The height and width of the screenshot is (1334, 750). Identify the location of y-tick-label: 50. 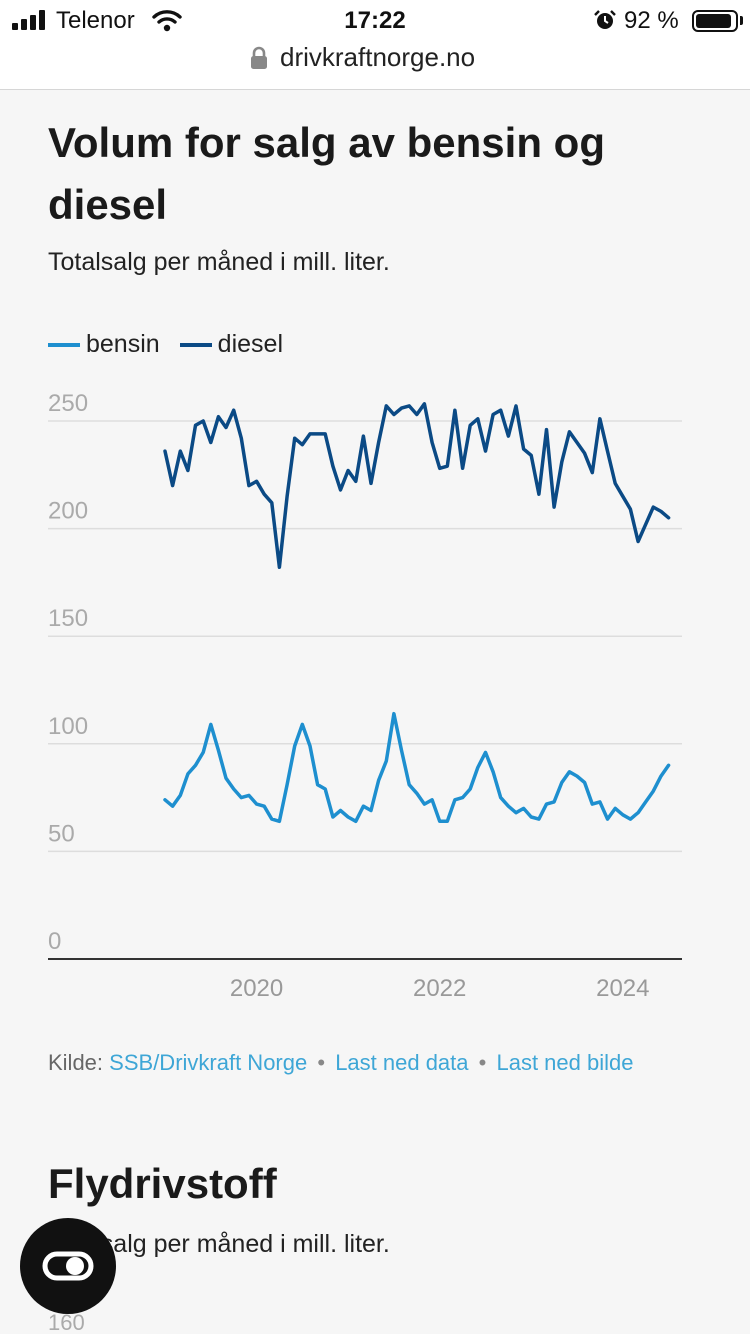
(61, 833).